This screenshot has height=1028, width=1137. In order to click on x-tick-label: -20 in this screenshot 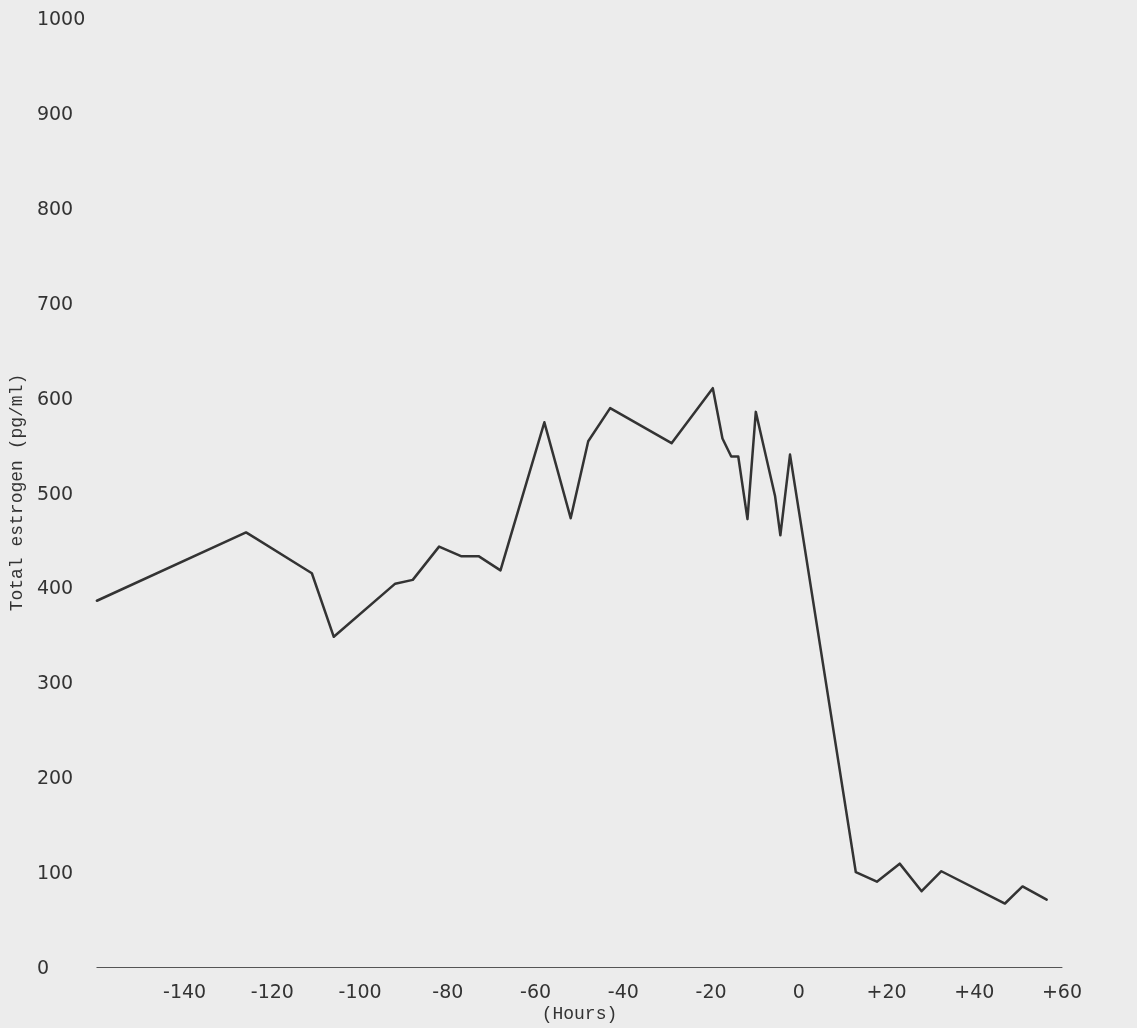, I will do `click(711, 990)`.